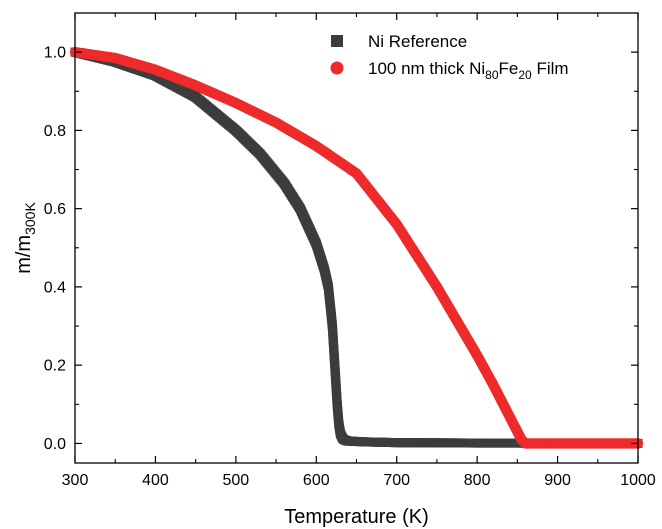 The height and width of the screenshot is (529, 662). Describe the element at coordinates (55, 287) in the screenshot. I see `y-tick-label: 0.4` at that location.